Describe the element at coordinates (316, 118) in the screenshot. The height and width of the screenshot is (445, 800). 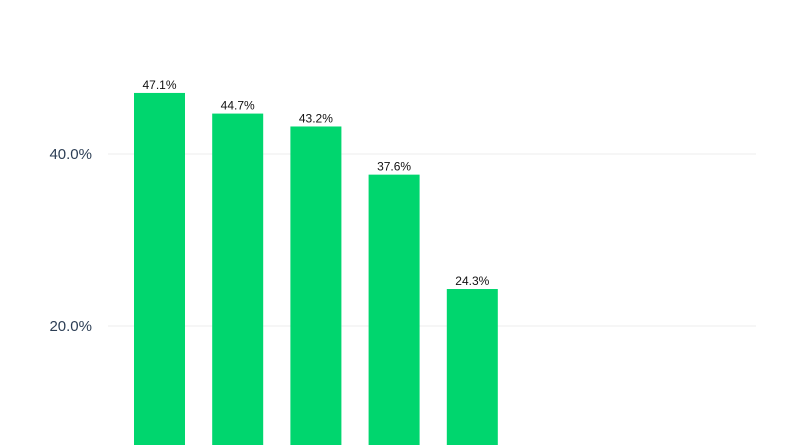
I see `data-label-2: 43.2%` at that location.